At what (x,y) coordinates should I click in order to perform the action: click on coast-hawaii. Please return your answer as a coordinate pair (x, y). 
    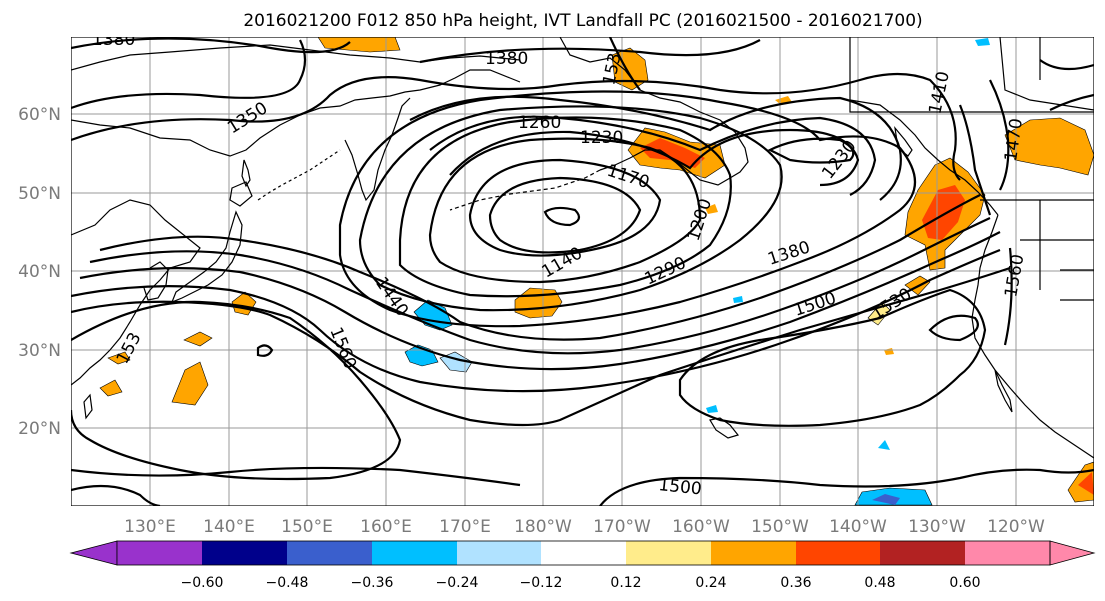
    Looking at the image, I should click on (724, 428).